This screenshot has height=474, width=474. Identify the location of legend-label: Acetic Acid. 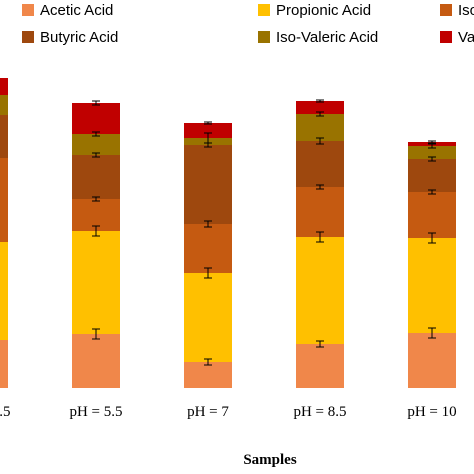
(76, 10).